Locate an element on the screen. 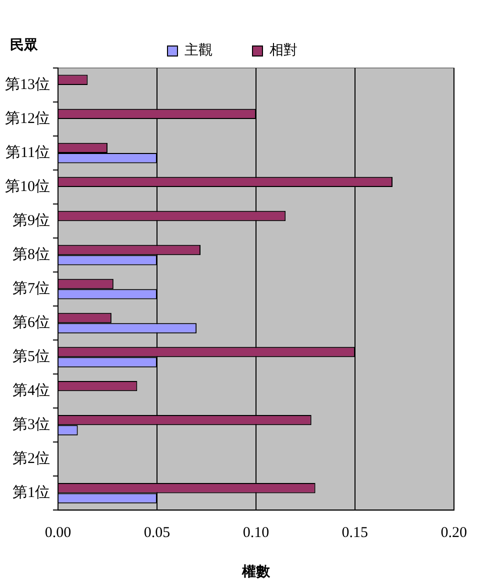  y-tick-label: 第4位 is located at coordinates (31, 391).